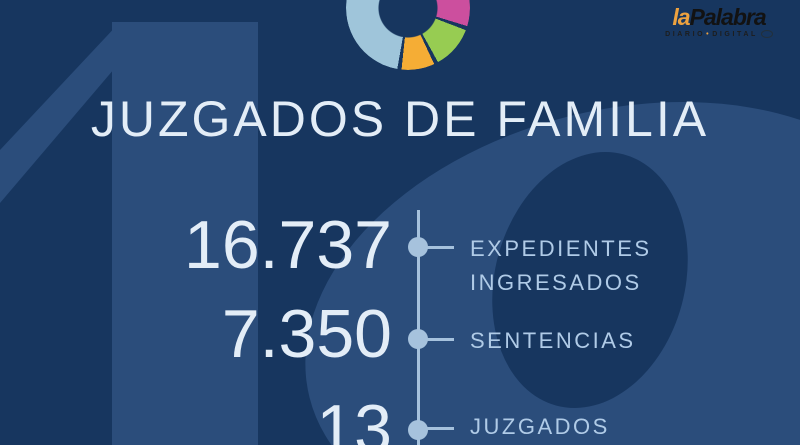 The height and width of the screenshot is (445, 800). I want to click on timeline-line, so click(418, 327).